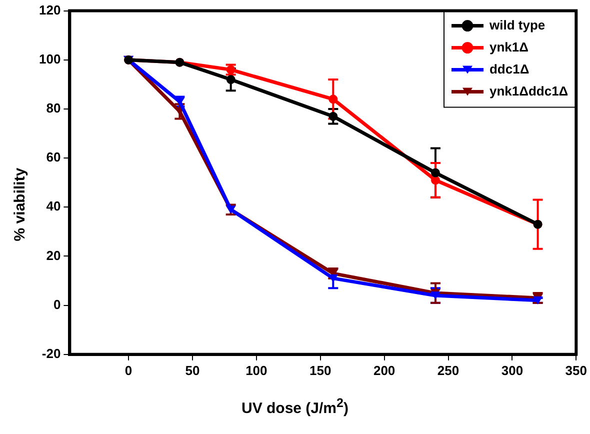  I want to click on y-tick-label: 60, so click(53, 157).